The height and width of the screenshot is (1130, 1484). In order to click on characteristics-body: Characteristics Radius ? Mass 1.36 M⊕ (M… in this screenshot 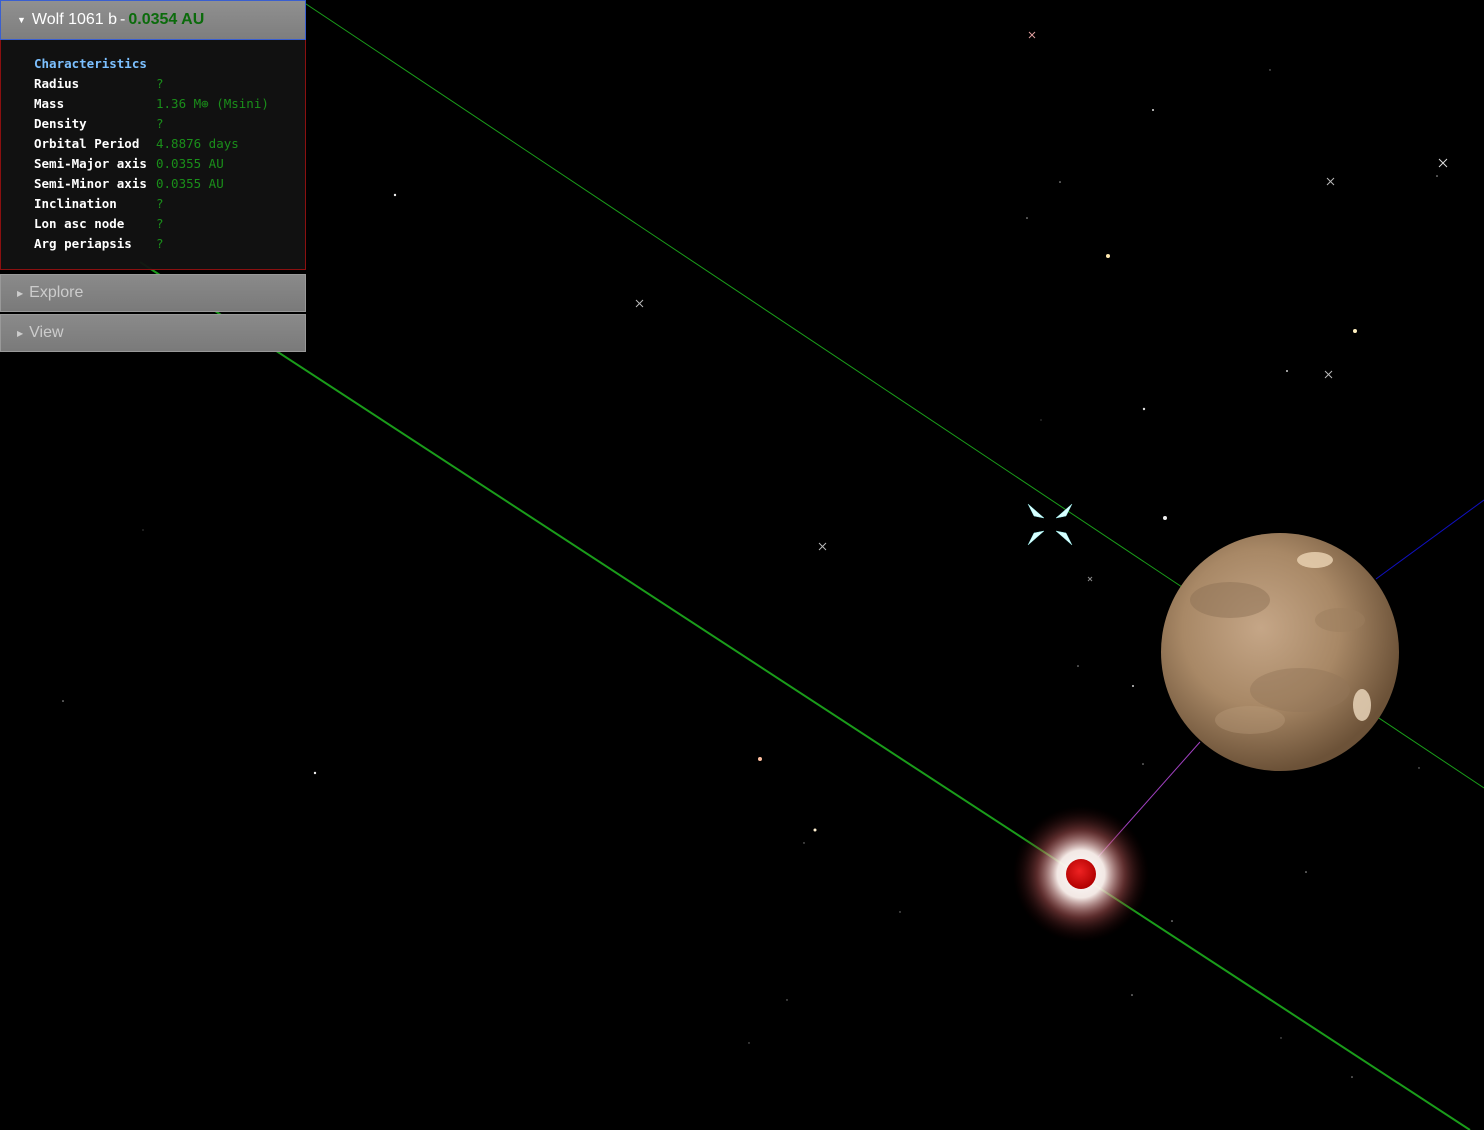, I will do `click(153, 155)`.